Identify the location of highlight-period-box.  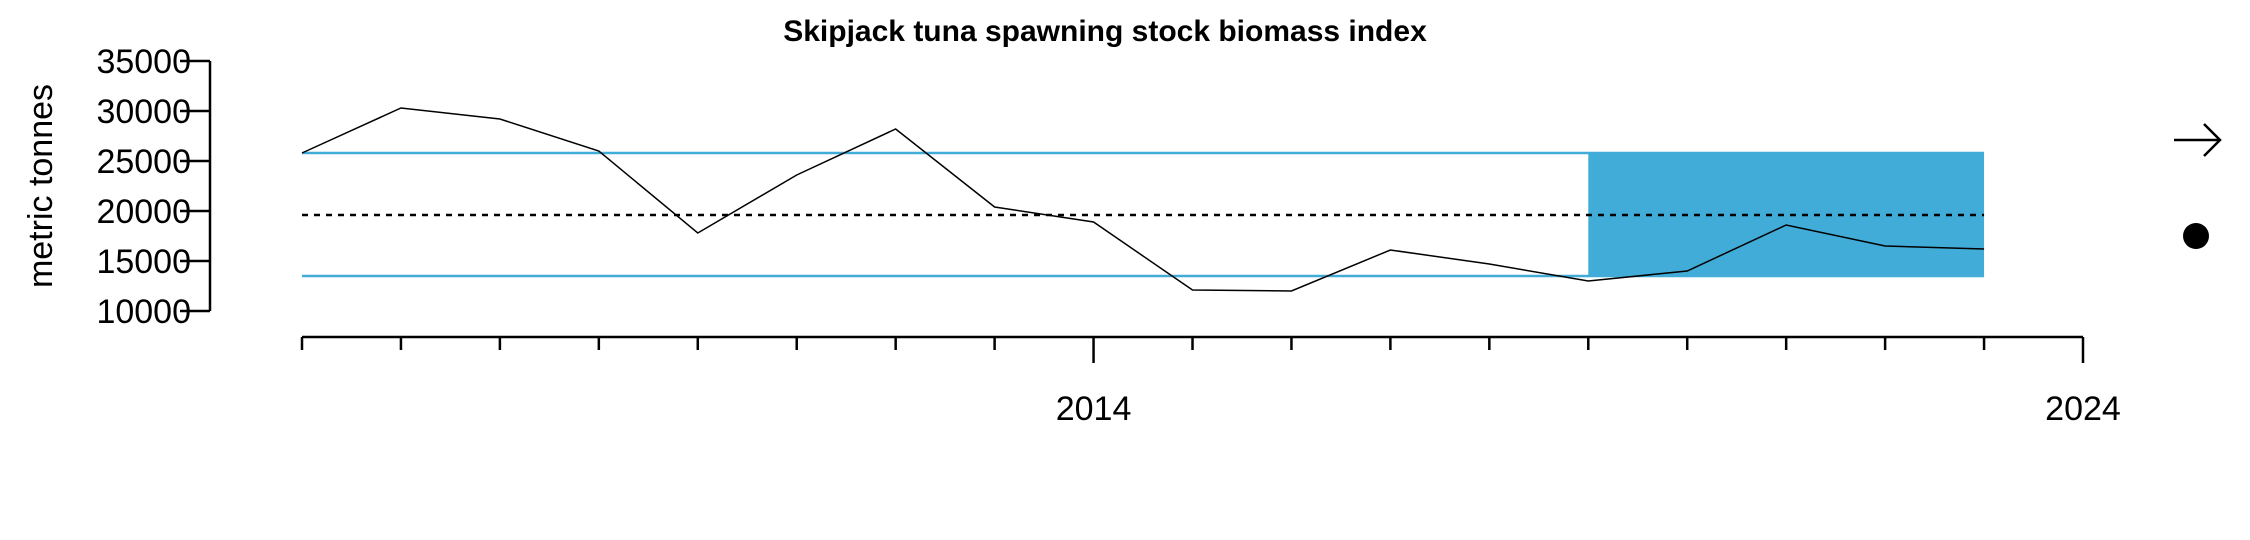
(1786, 214).